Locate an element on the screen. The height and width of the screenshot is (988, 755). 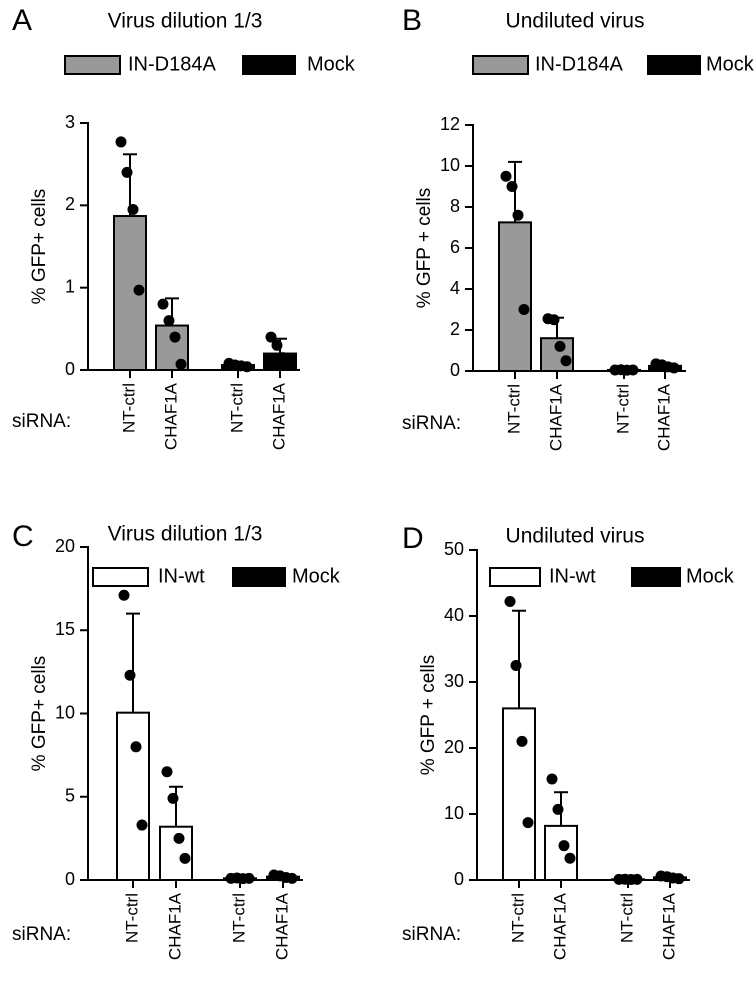
y-tick-label: 1 is located at coordinates (70, 286).